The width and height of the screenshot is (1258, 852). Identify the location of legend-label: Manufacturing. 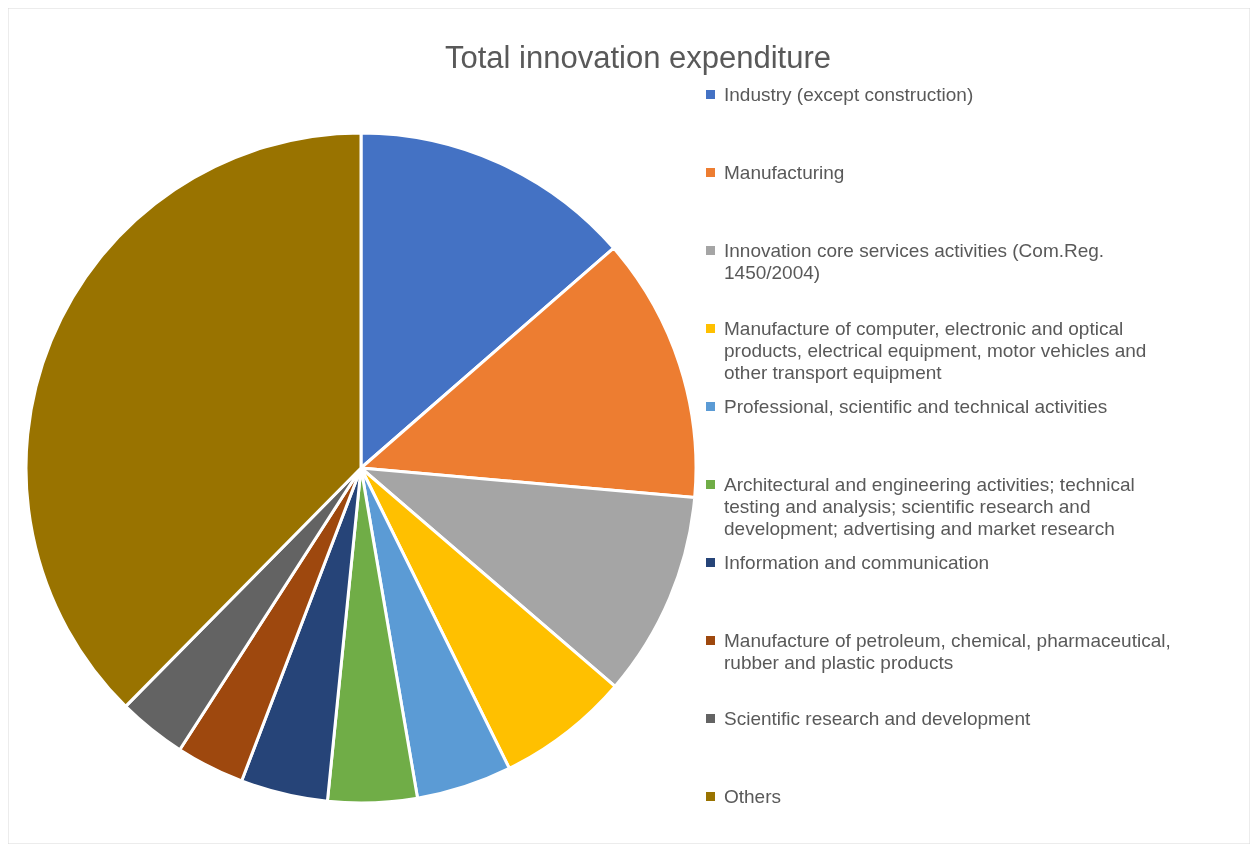
(784, 173).